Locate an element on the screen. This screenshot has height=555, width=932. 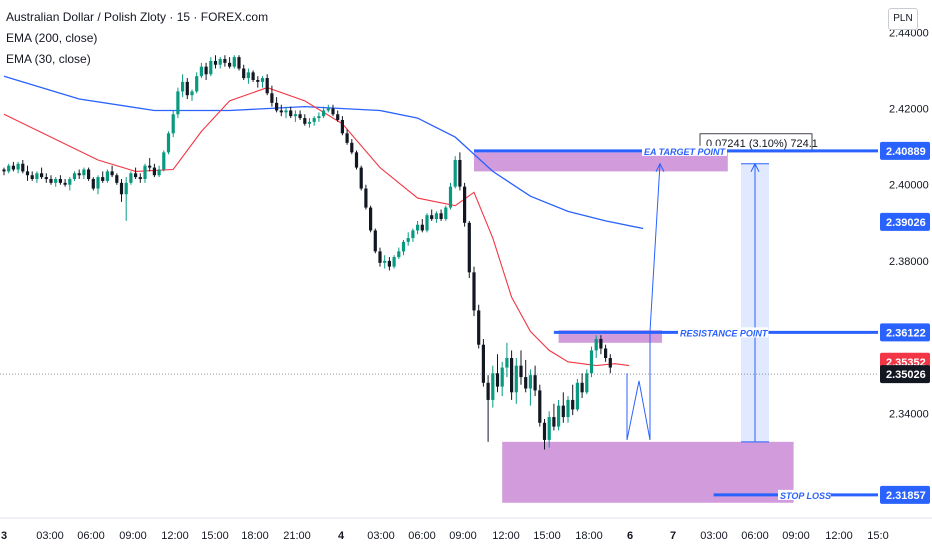
level-label: STOP LOSS is located at coordinates (805, 496).